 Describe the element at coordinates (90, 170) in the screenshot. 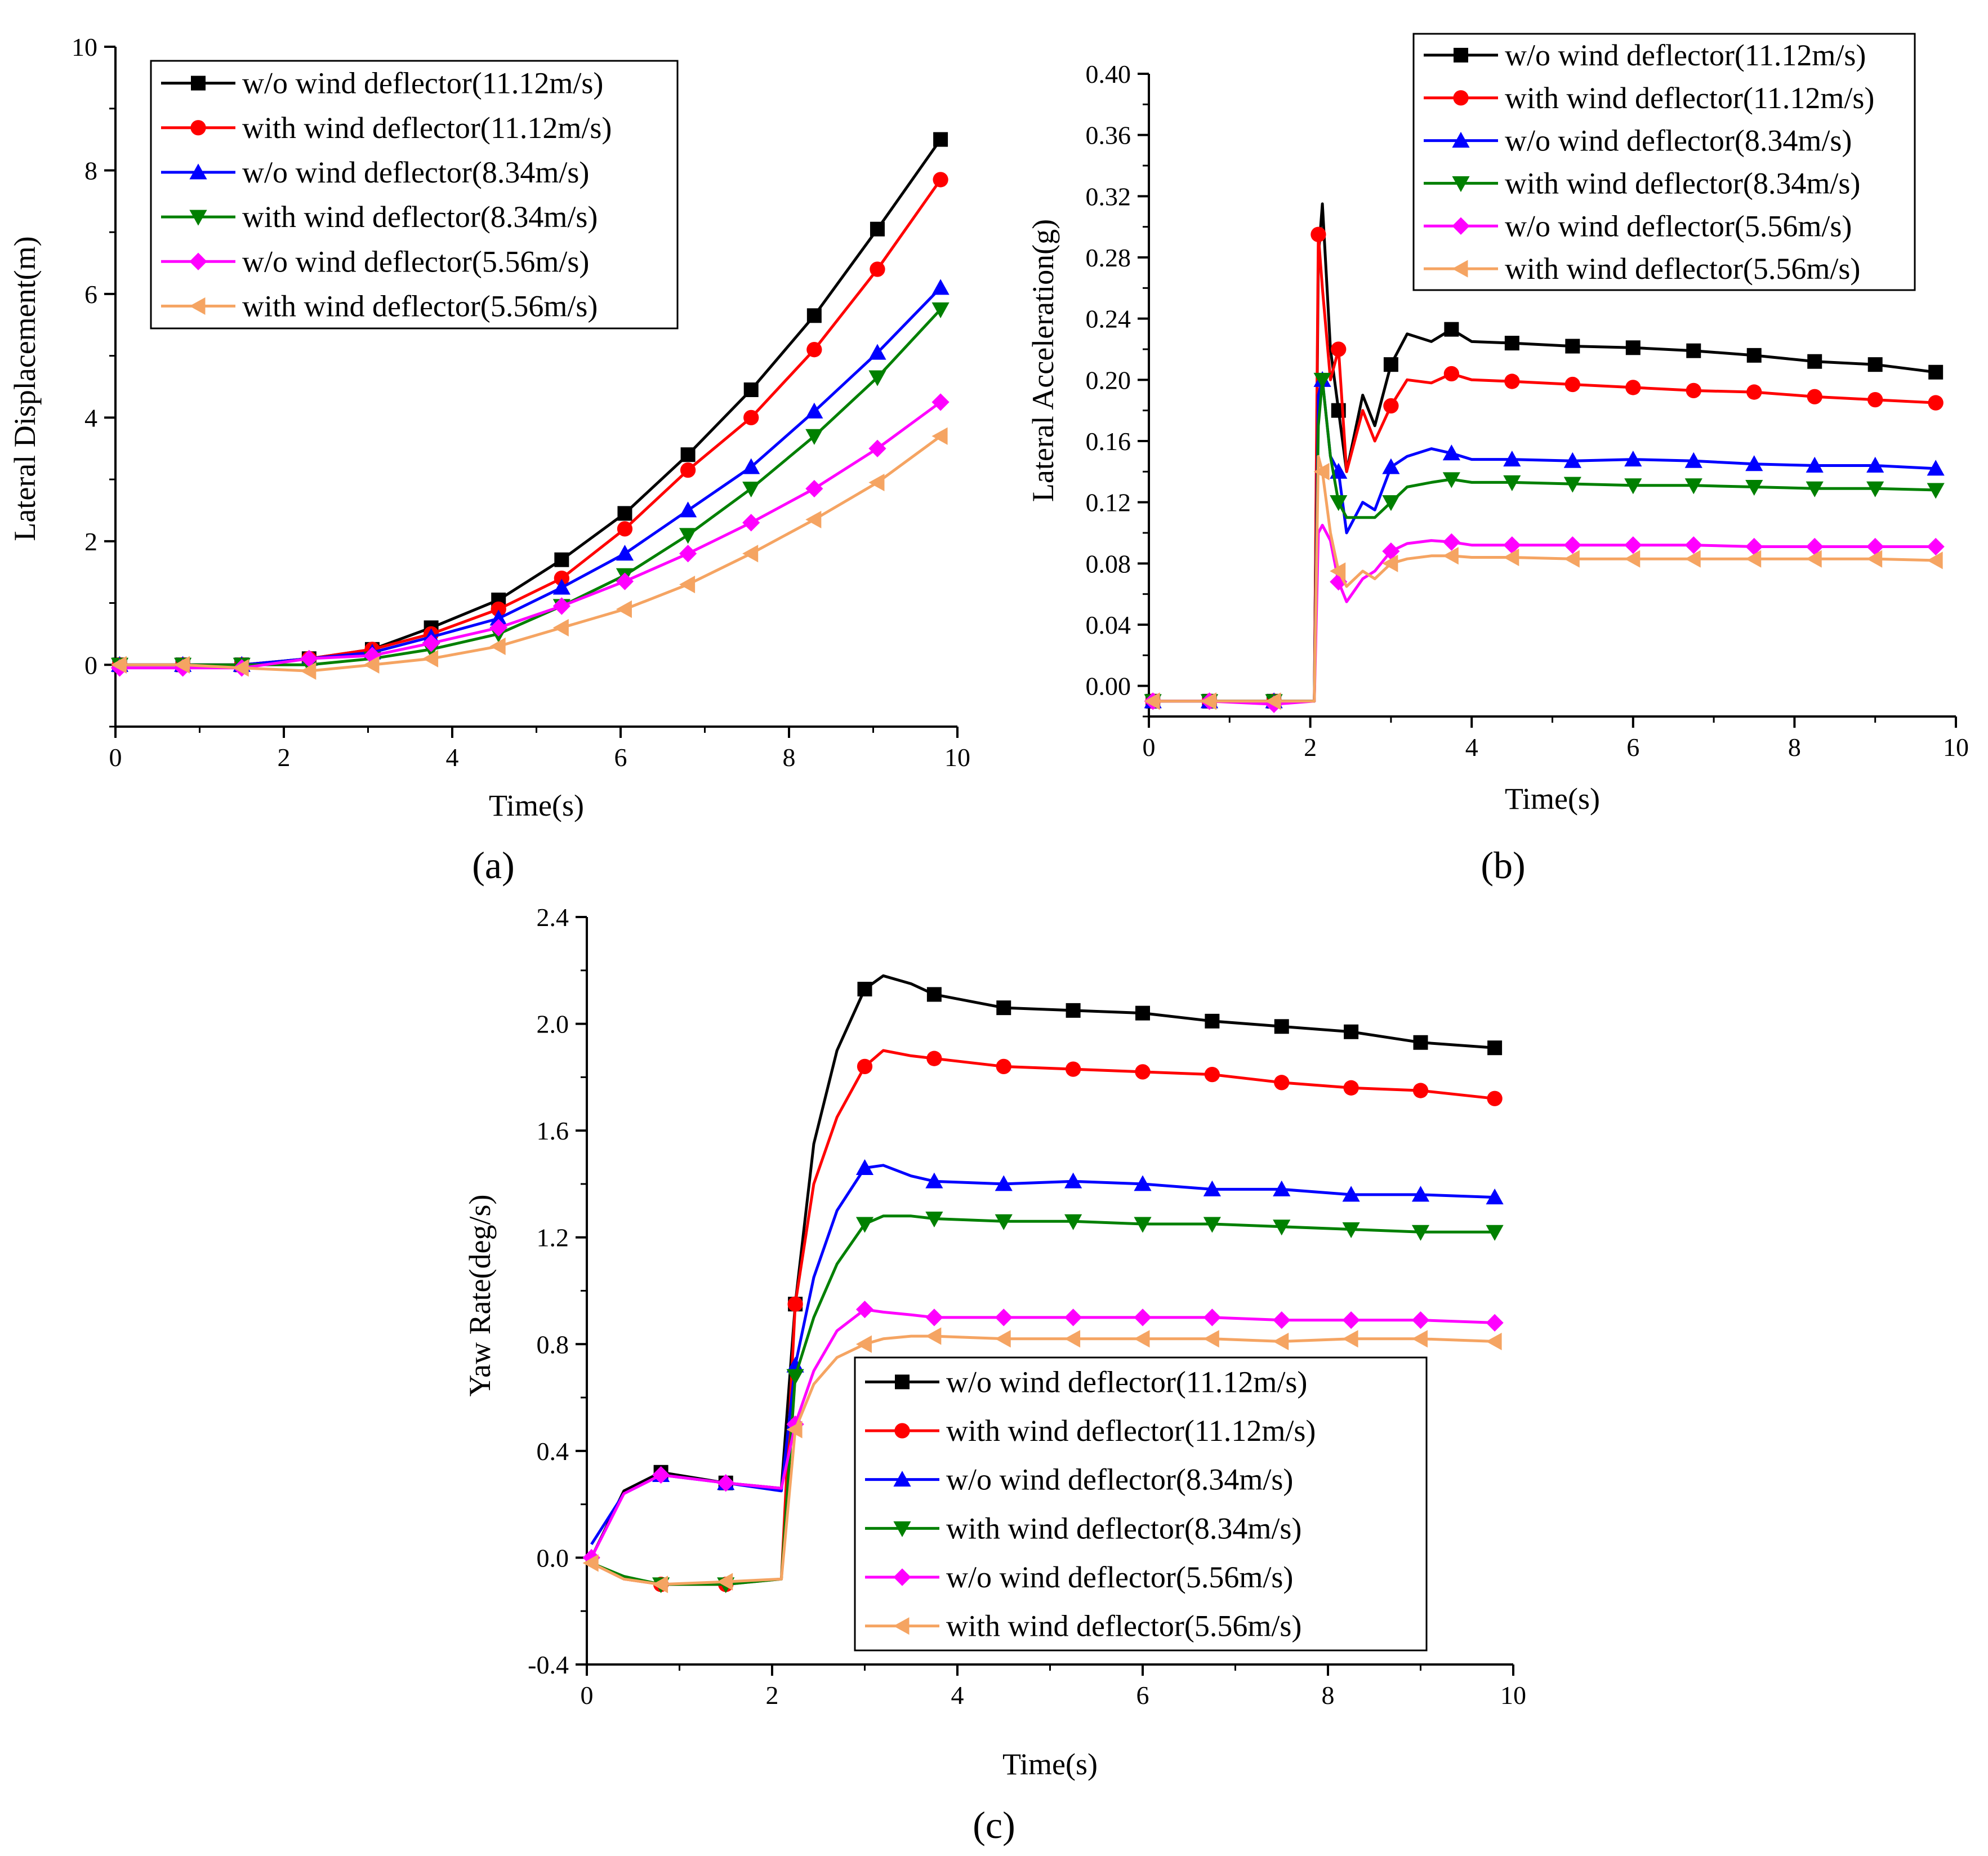

I see `y-tick-label: 8` at that location.